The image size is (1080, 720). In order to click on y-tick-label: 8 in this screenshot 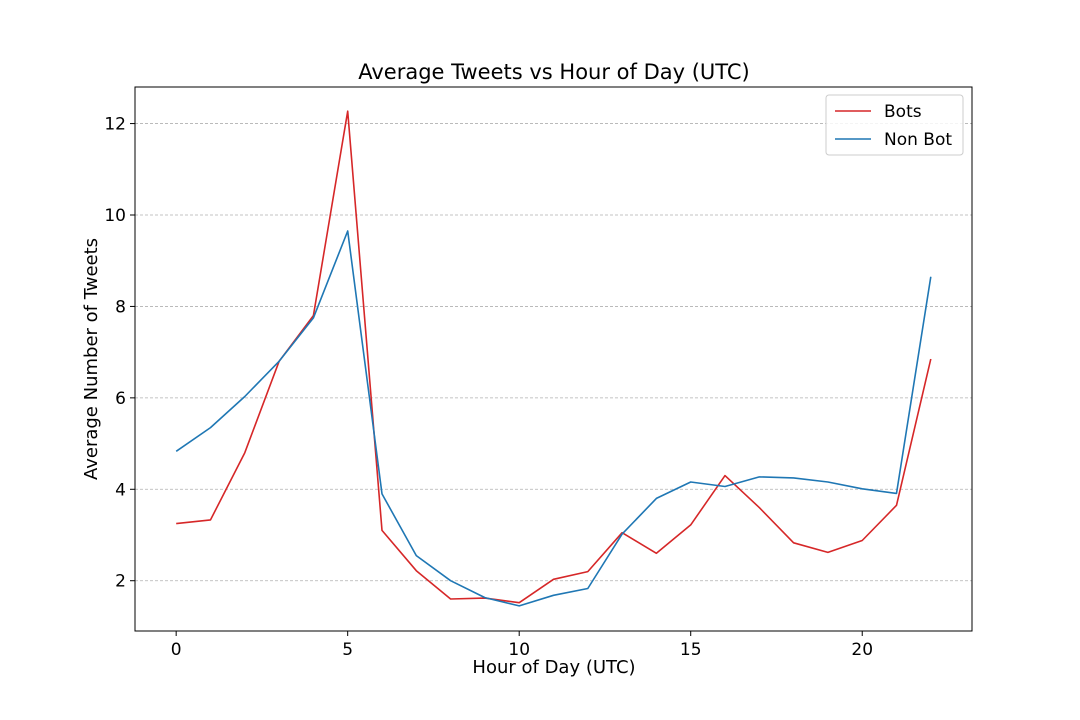, I will do `click(120, 307)`.